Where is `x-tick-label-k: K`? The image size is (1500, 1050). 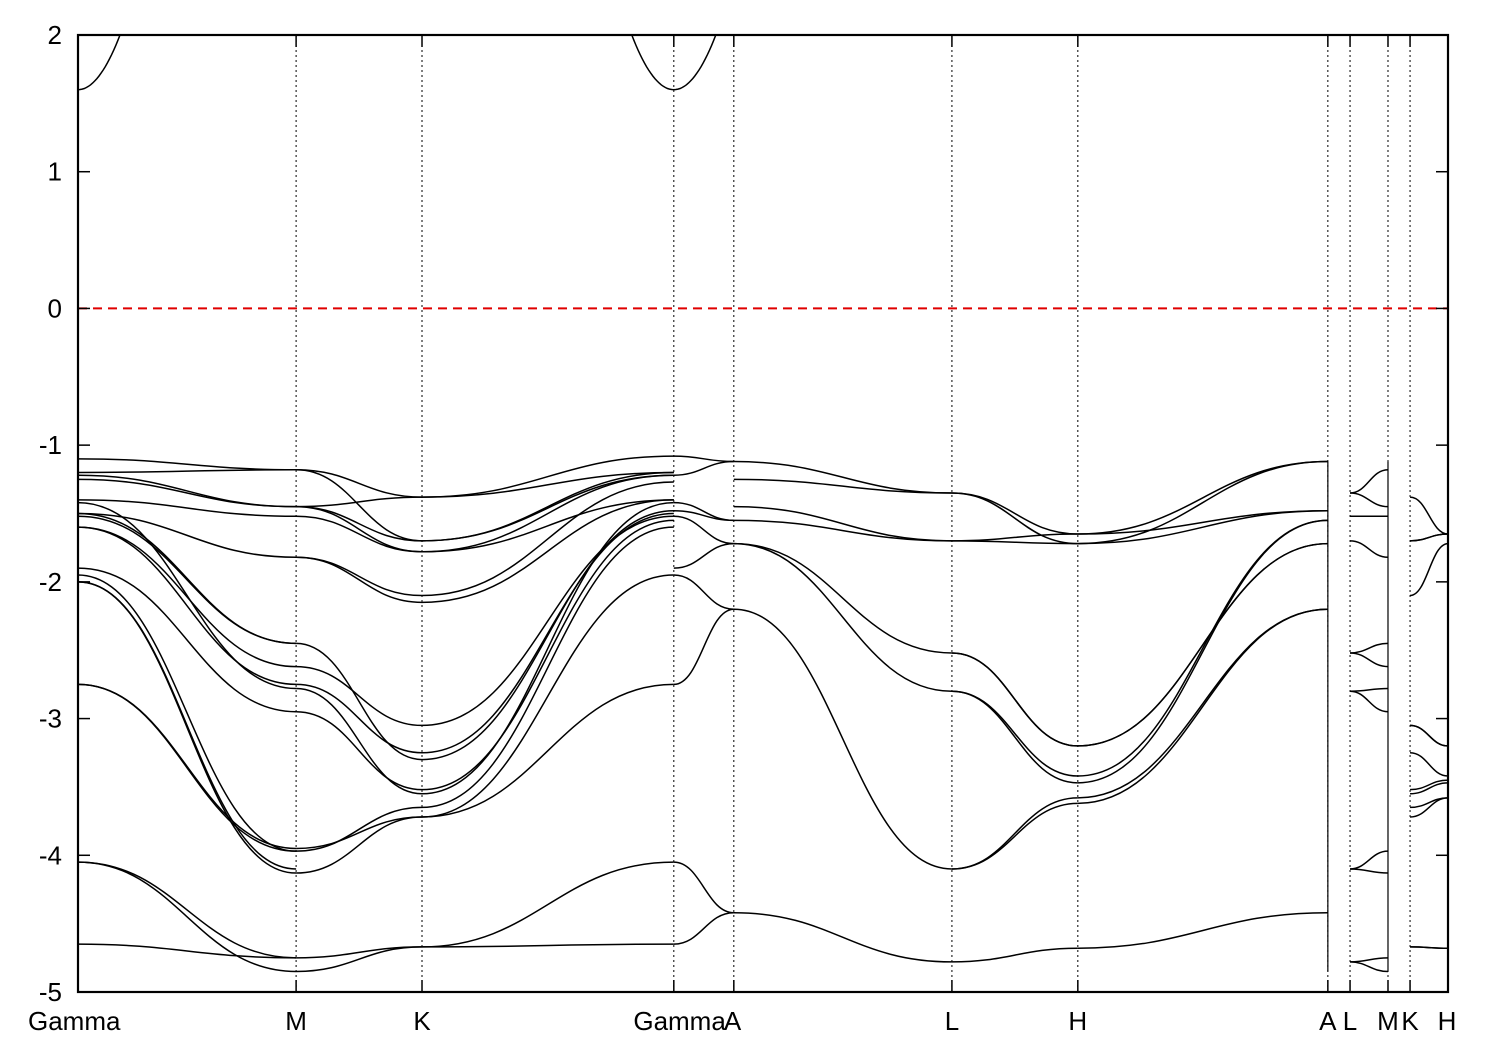
x-tick-label-k: K is located at coordinates (1410, 1021).